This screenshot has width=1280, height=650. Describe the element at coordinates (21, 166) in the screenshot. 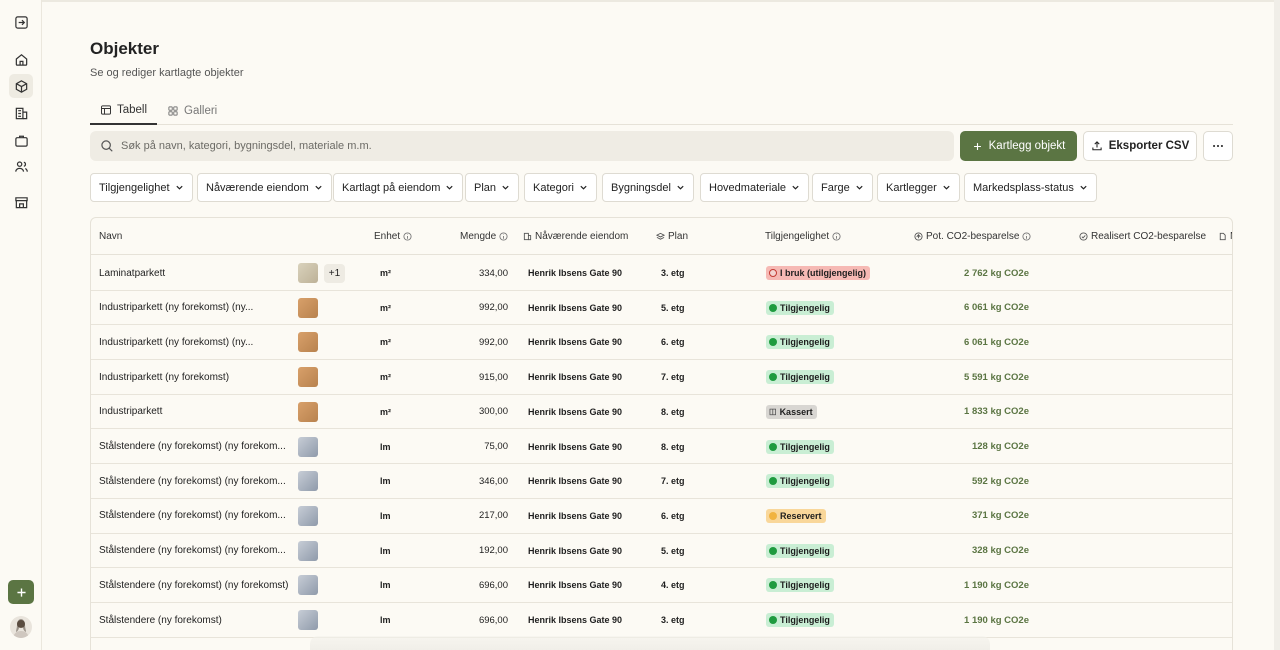

I see `users-icon` at that location.